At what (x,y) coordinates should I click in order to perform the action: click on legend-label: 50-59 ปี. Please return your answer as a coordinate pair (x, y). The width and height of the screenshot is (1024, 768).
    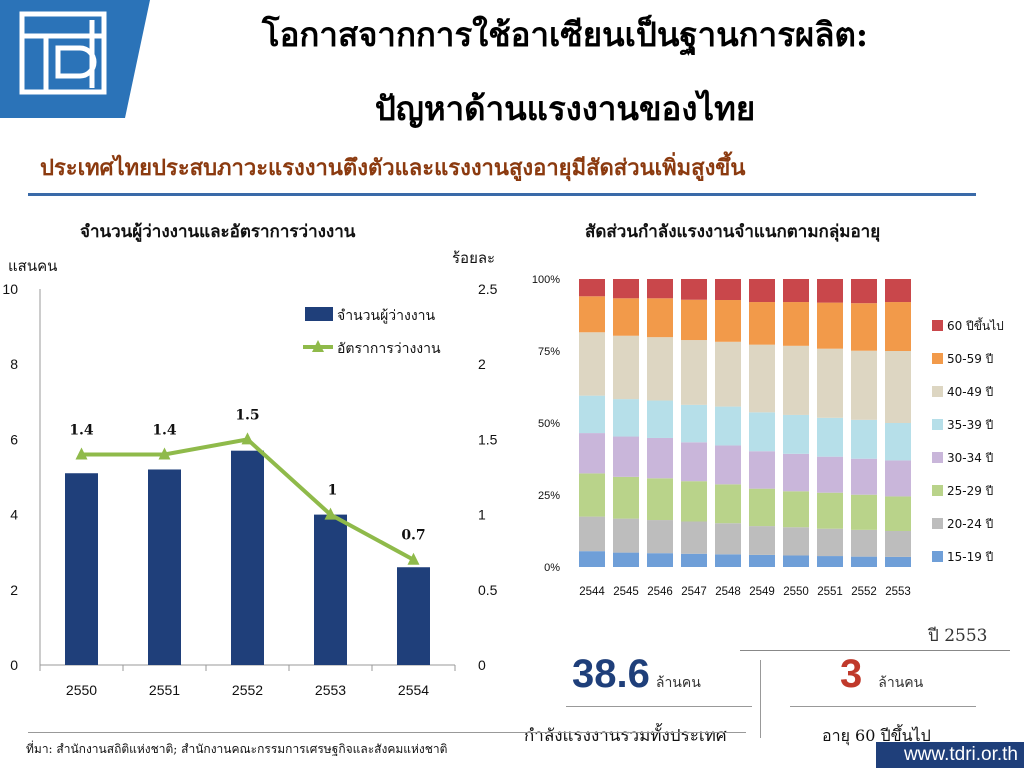
    Looking at the image, I should click on (970, 359).